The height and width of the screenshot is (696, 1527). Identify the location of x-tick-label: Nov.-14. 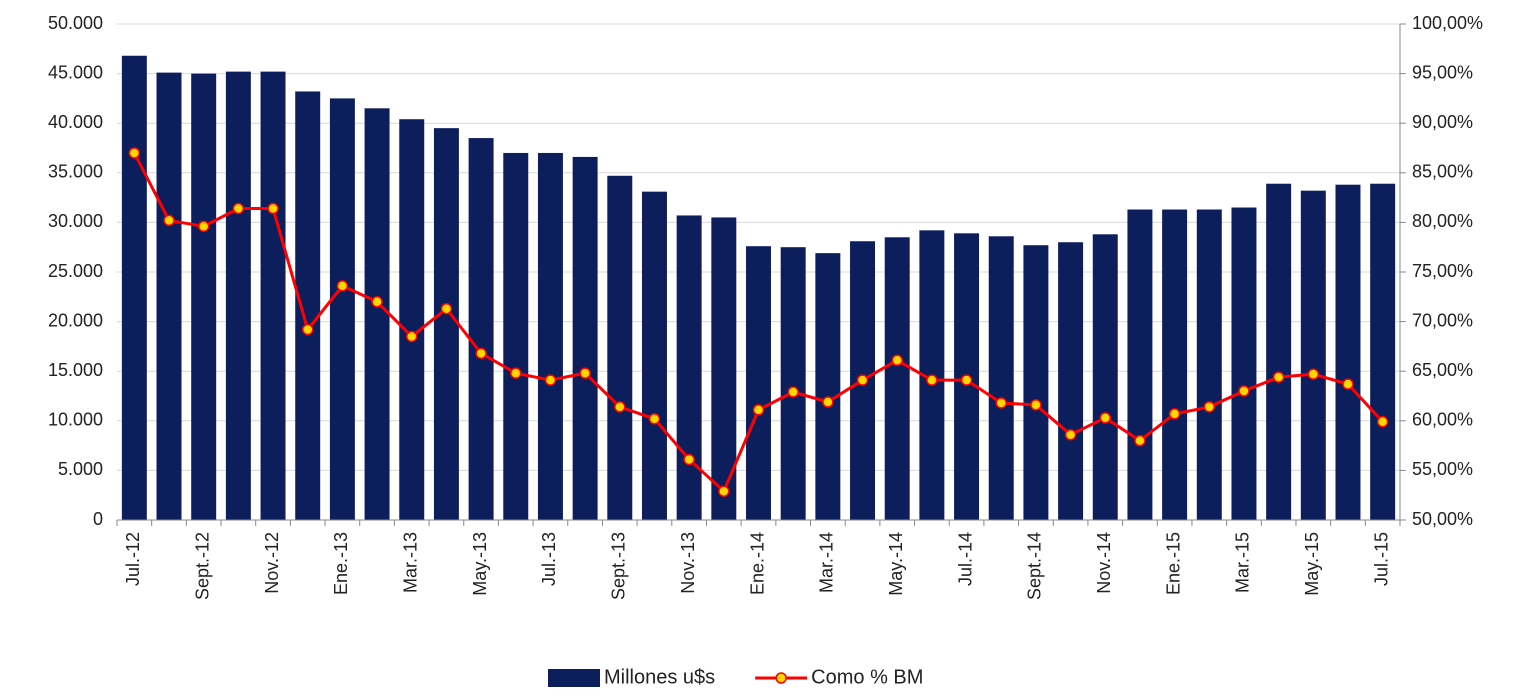
(1104, 563).